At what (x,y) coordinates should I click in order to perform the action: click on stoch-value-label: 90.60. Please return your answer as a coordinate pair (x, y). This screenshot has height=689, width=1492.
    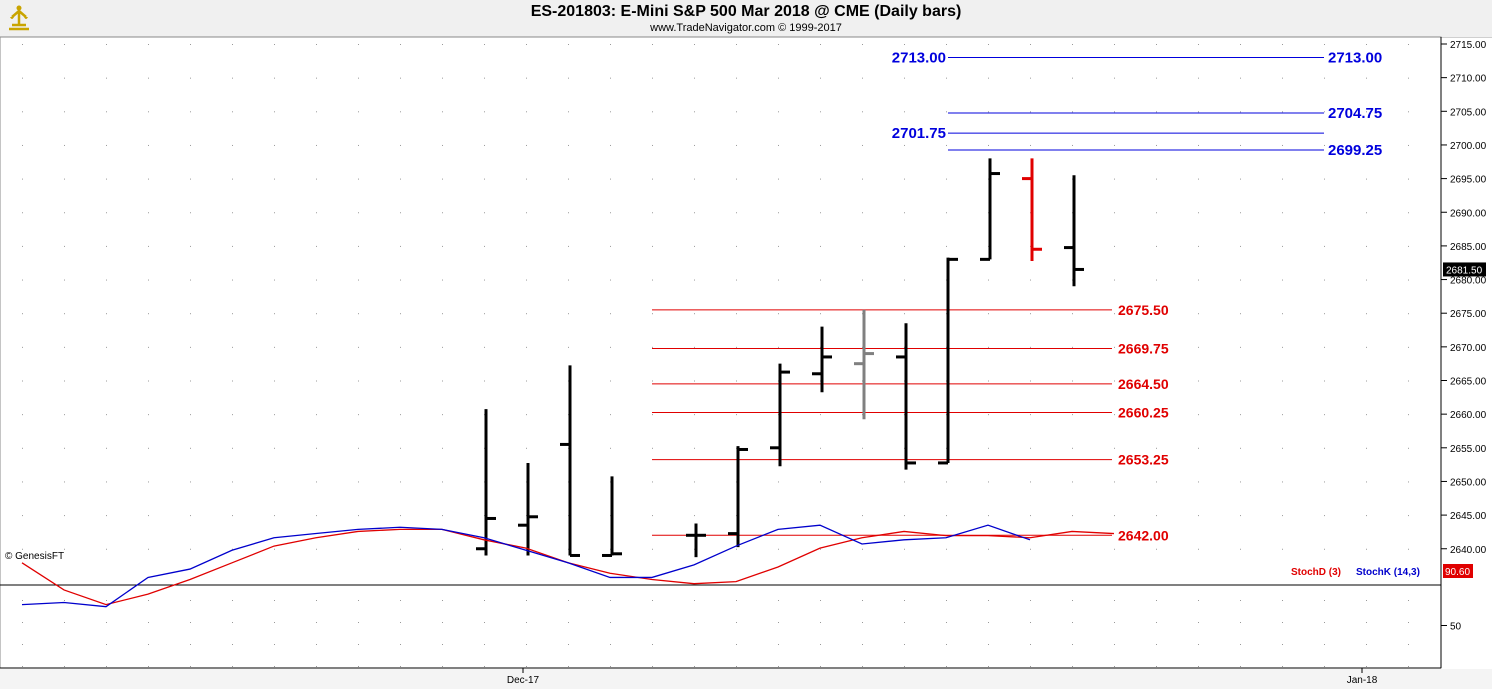
    Looking at the image, I should click on (1457, 572).